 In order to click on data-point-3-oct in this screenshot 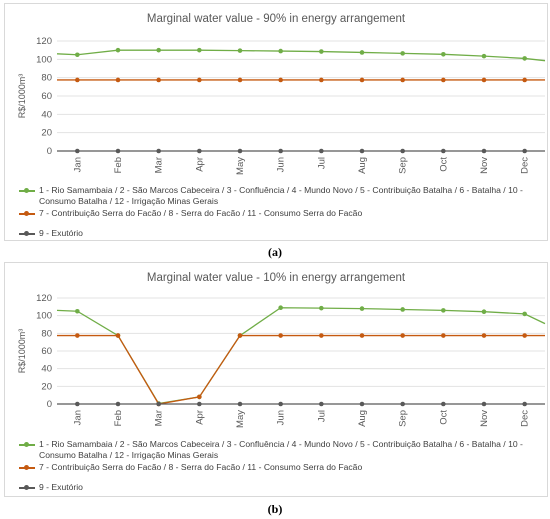, I will do `click(443, 151)`.